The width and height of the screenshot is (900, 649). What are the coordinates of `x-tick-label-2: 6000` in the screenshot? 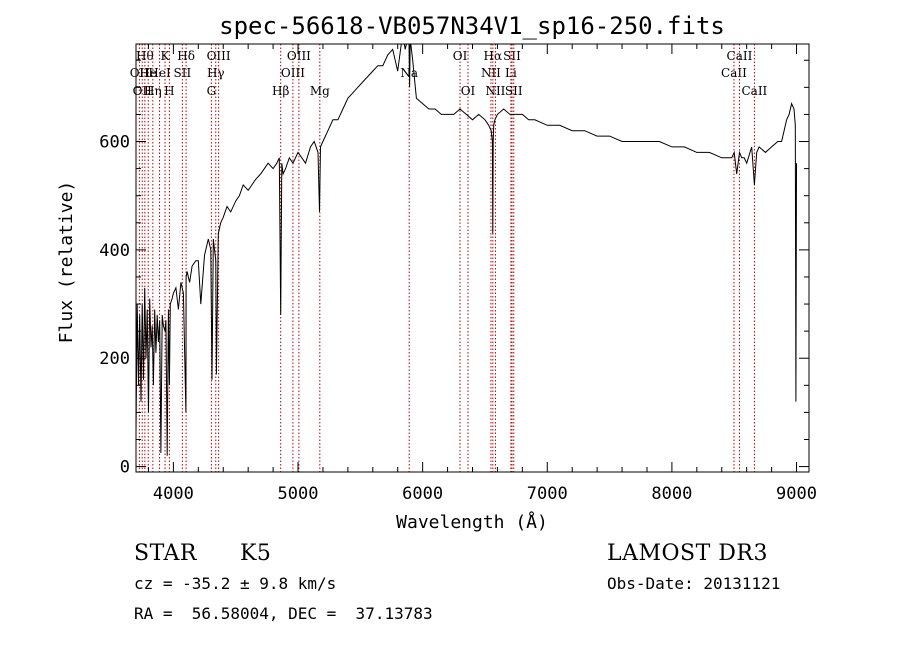 It's located at (422, 494).